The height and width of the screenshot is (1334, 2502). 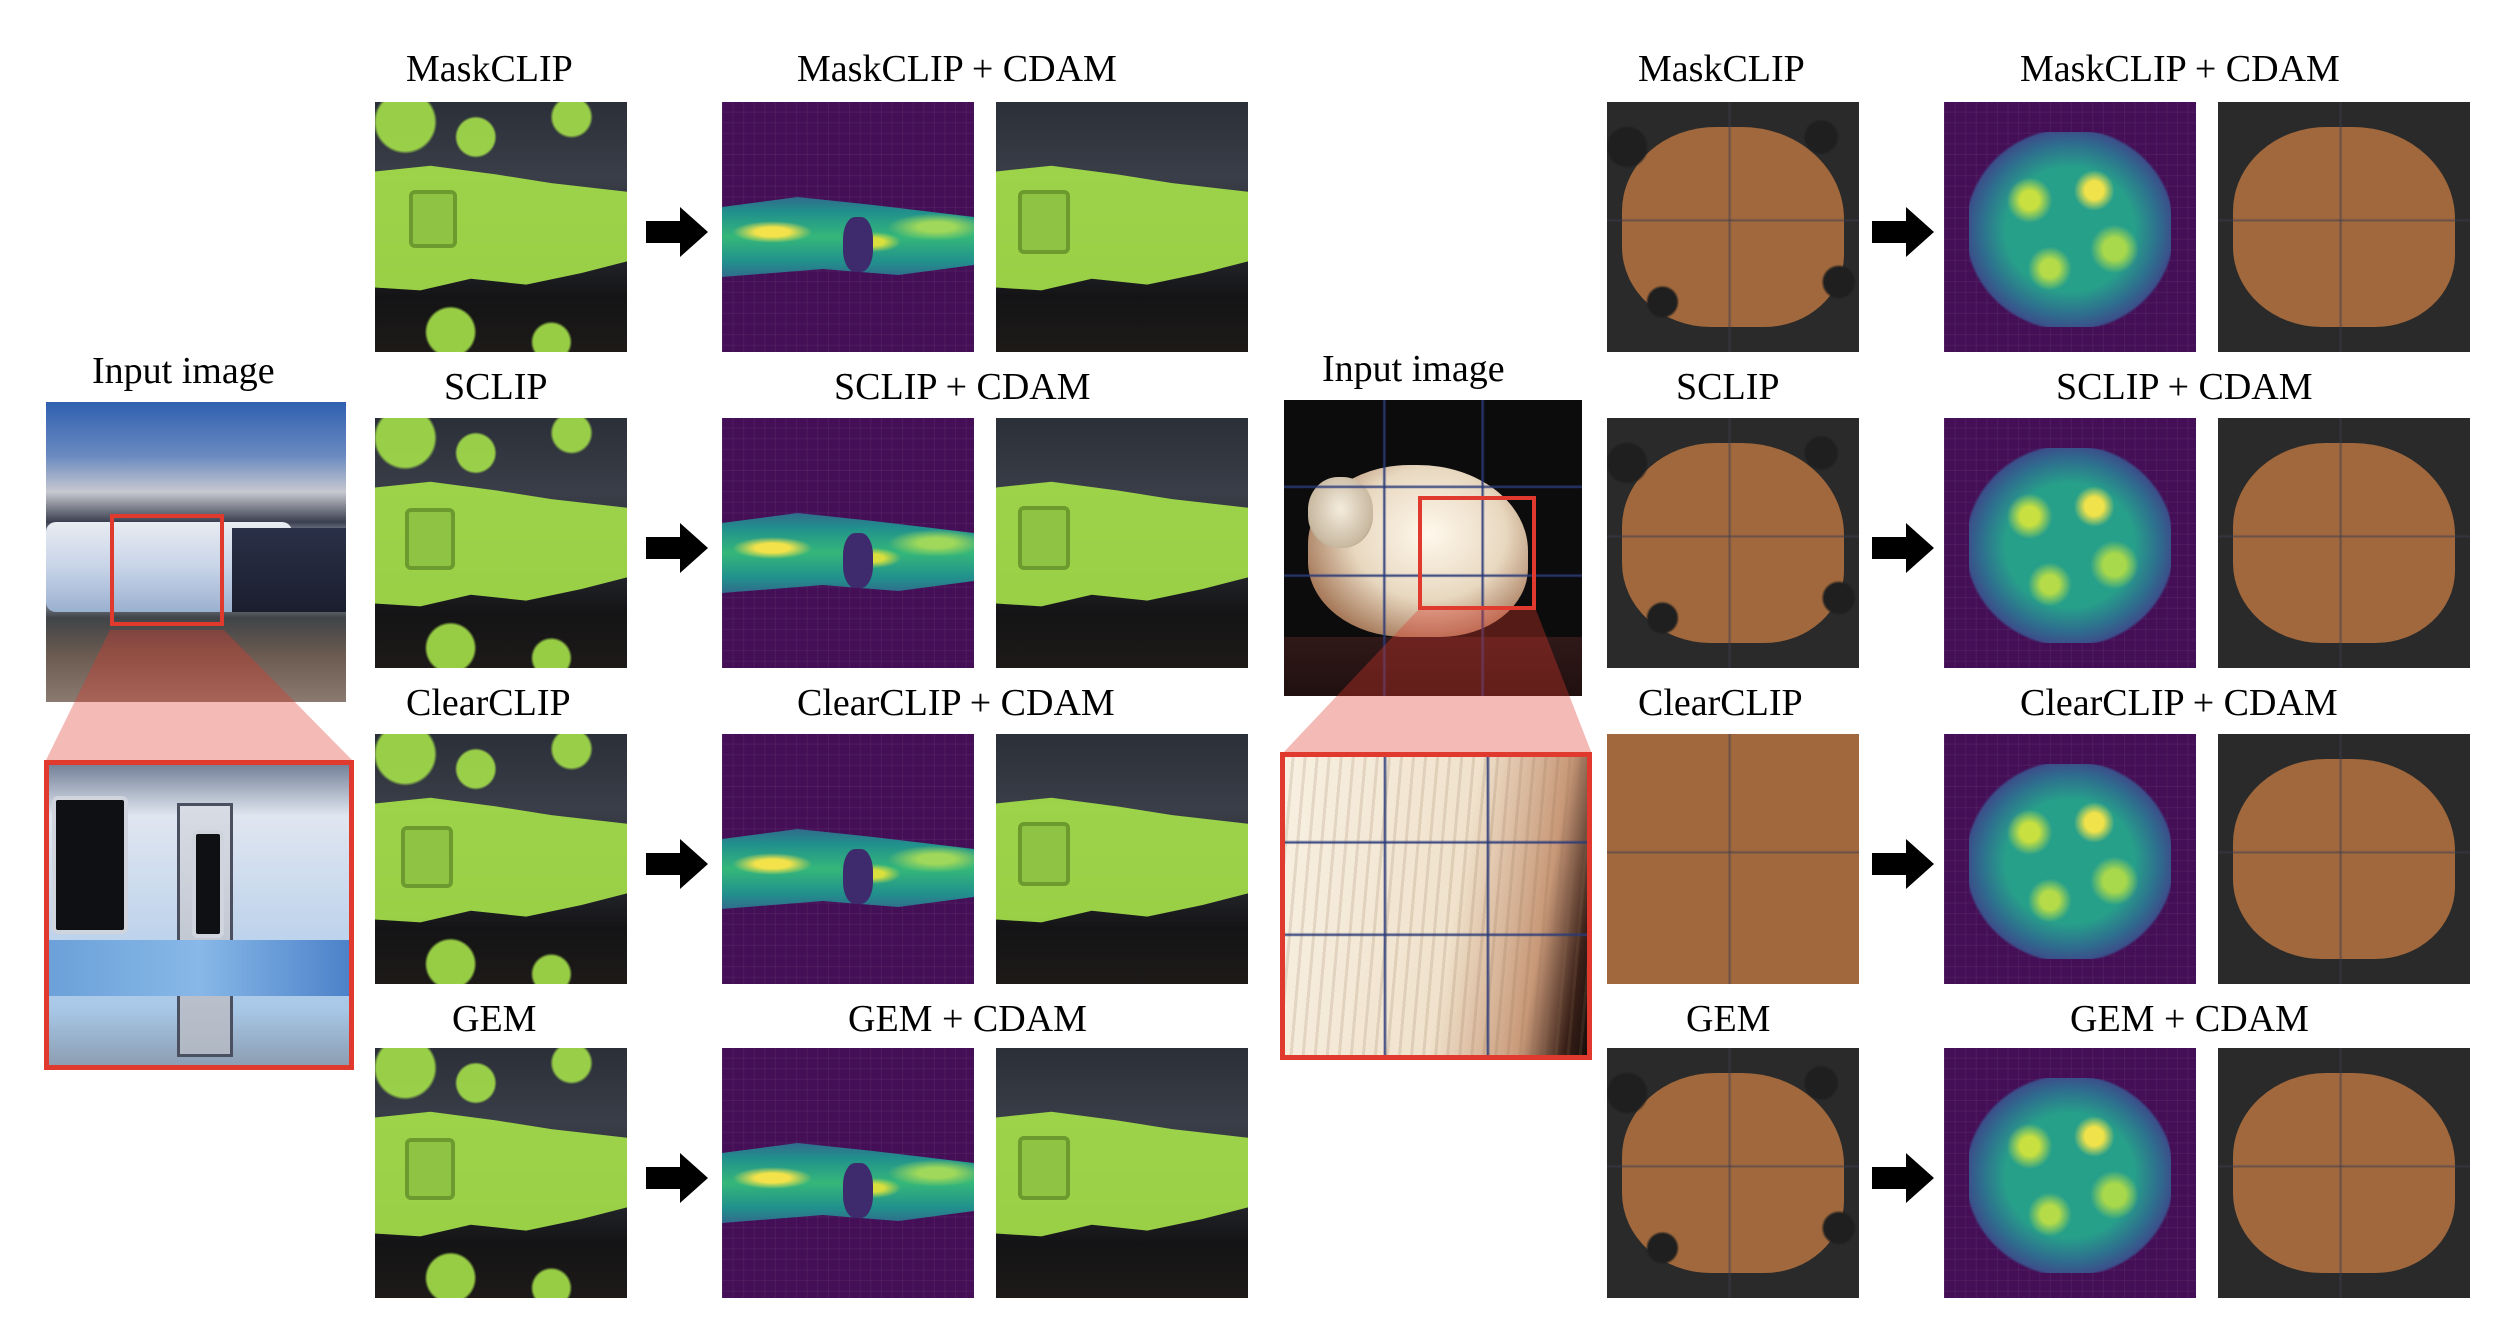 I want to click on left-row3-method-label: ClearCLIP, so click(x=488, y=703).